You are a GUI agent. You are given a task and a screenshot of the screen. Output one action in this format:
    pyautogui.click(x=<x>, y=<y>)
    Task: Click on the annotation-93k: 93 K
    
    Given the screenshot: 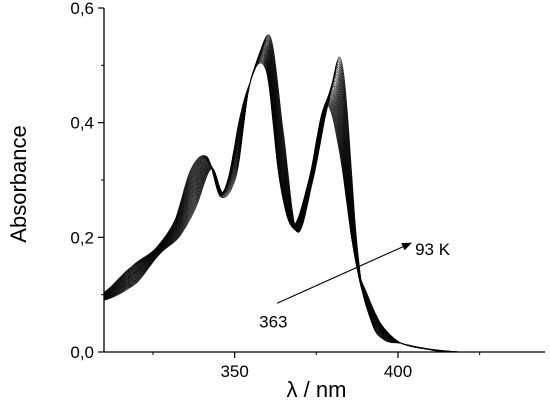 What is the action you would take?
    pyautogui.click(x=433, y=249)
    